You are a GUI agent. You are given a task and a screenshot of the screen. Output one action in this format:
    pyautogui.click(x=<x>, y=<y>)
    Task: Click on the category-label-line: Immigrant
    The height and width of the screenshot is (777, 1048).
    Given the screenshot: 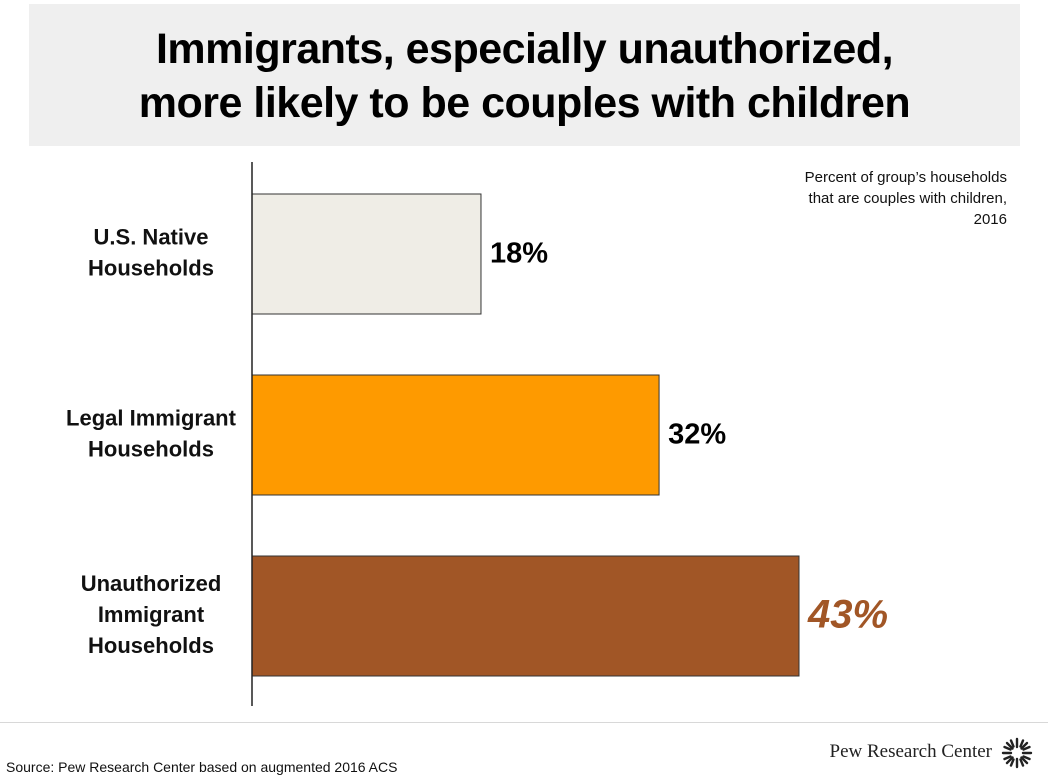 What is the action you would take?
    pyautogui.click(x=151, y=614)
    